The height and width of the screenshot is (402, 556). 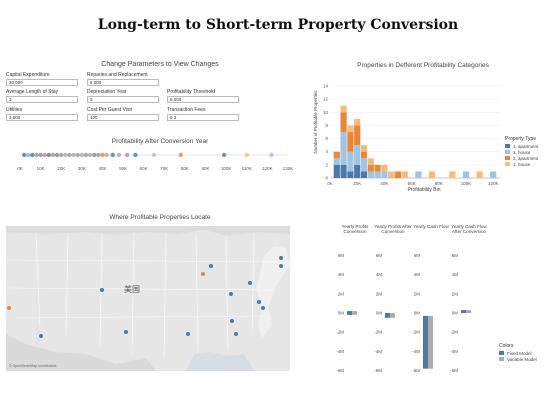 I want to click on strip-heading: Profitability After Conversion Year, so click(x=160, y=141).